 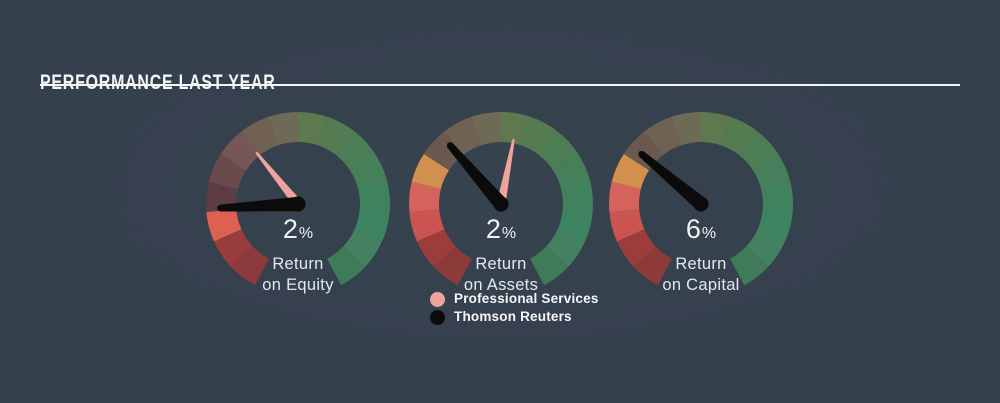 I want to click on page-title: PERFORMANCE LAST YEAR, so click(x=158, y=83).